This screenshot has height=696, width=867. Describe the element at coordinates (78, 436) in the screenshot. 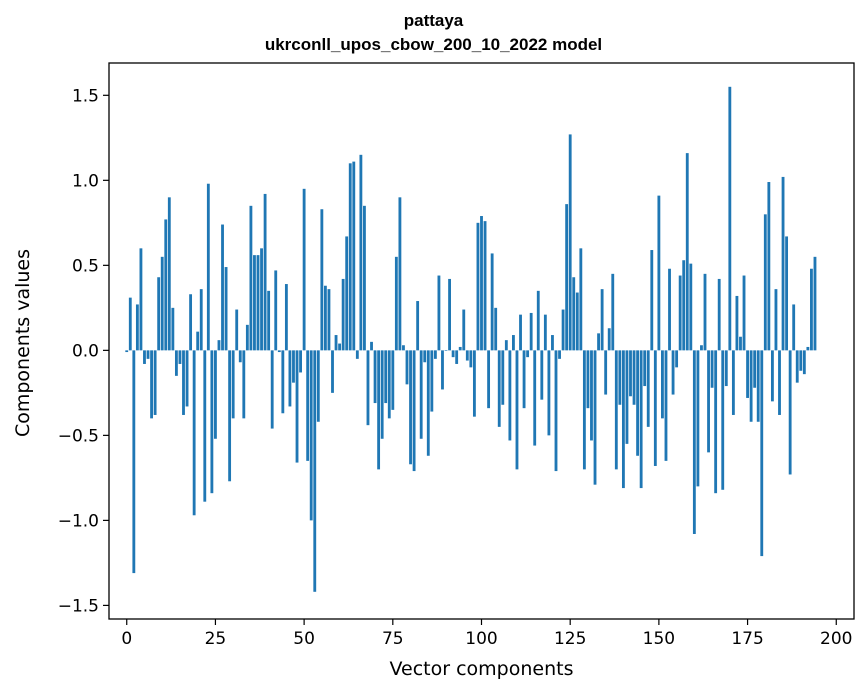

I see `y-tick-label: −0.5` at that location.